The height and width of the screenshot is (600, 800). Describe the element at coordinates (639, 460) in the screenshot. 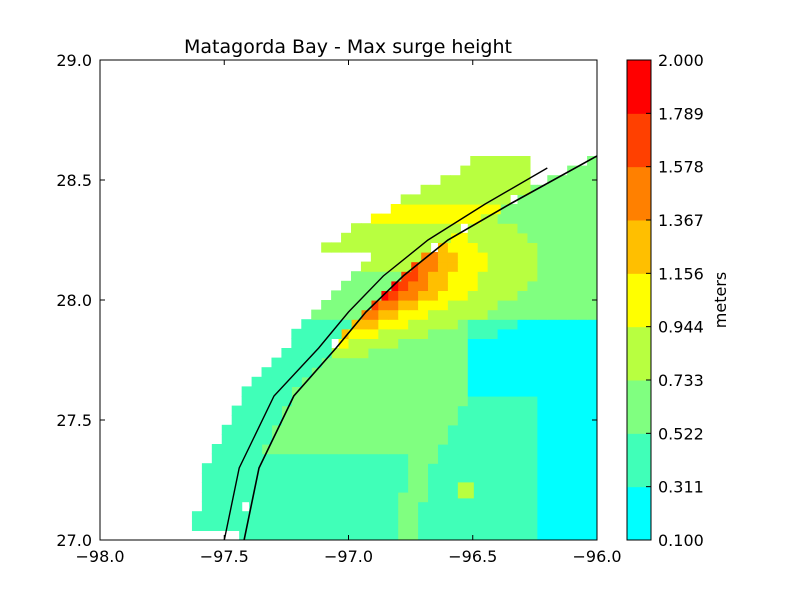

I see `colorbar-band` at that location.